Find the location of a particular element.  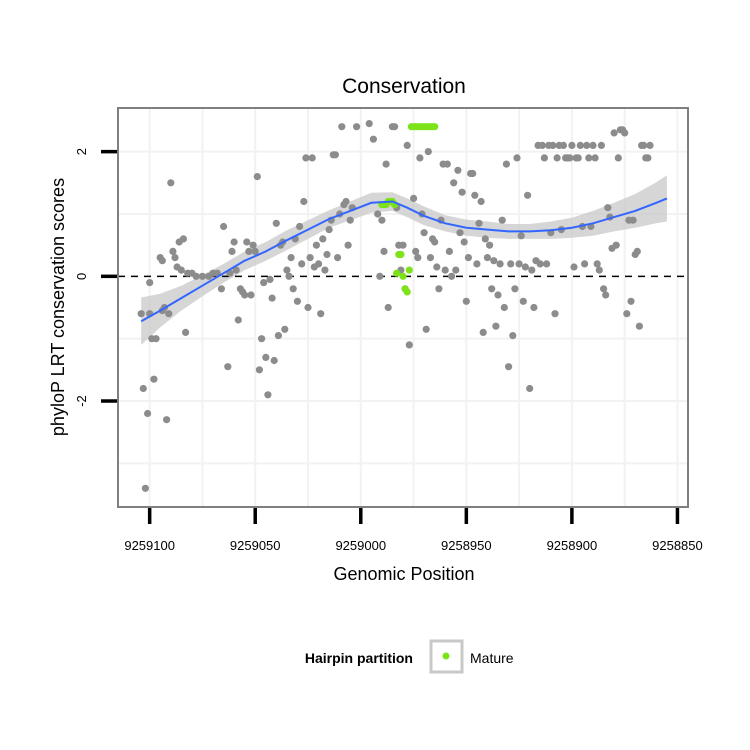

legend-key-box is located at coordinates (446, 656).